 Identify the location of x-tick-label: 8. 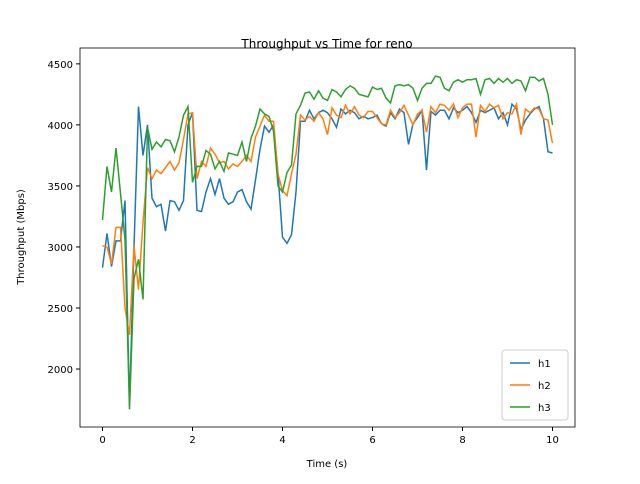
(462, 440).